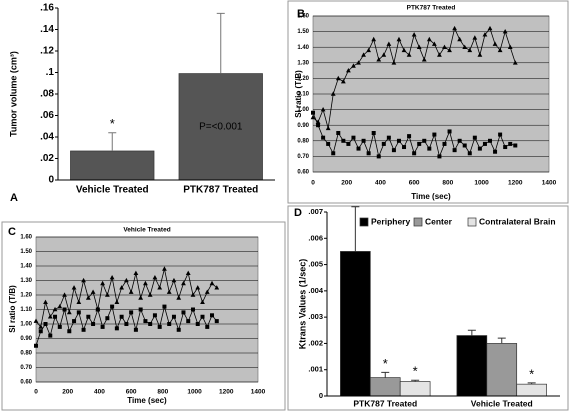 Image resolution: width=570 pixels, height=412 pixels. Describe the element at coordinates (146, 230) in the screenshot. I see `chart-title: Vehicle Treated` at that location.